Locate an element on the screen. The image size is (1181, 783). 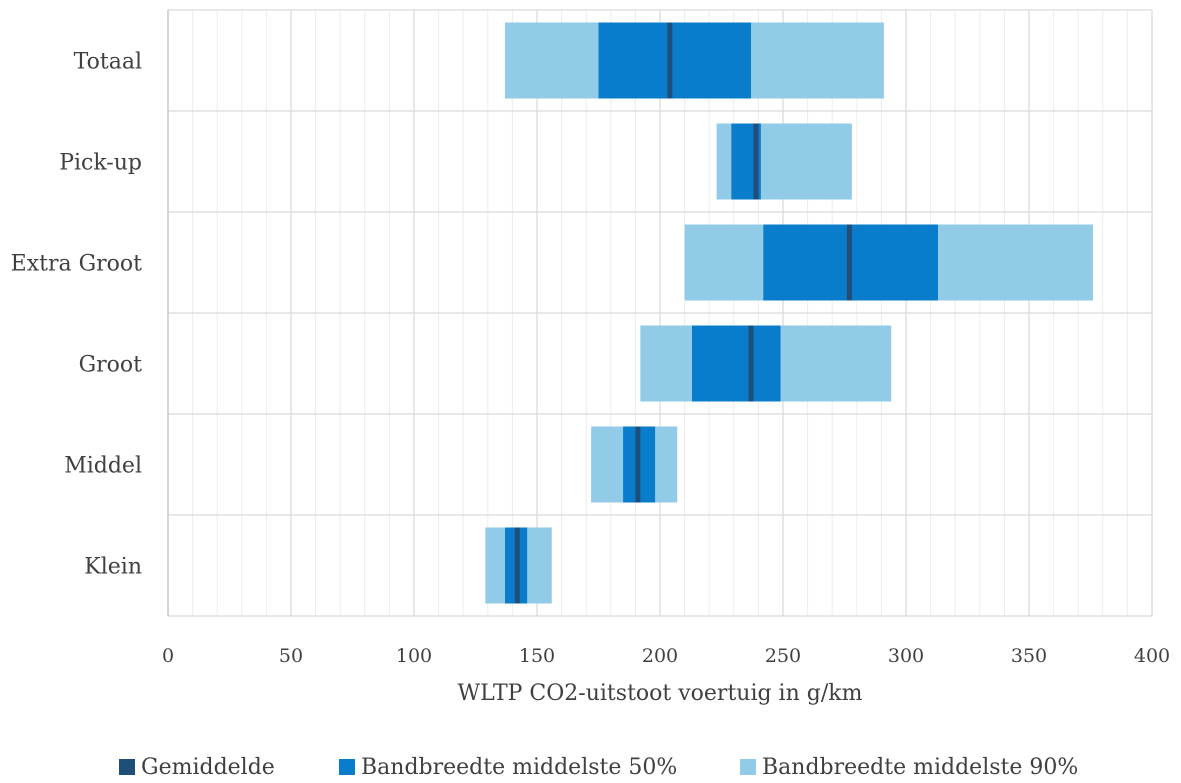
x-axis-title: WLTP CO2-uitstoot voertuig in g/km is located at coordinates (660, 693).